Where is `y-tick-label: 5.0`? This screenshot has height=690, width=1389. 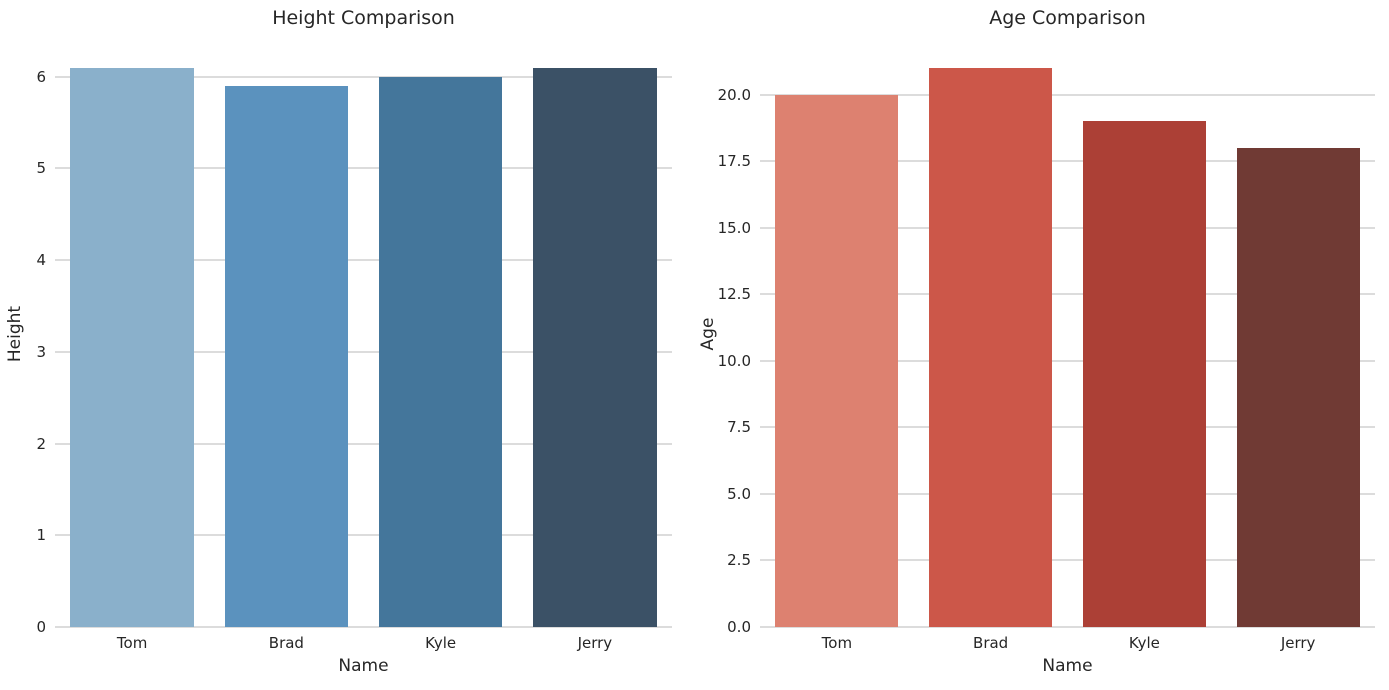
y-tick-label: 5.0 is located at coordinates (739, 493).